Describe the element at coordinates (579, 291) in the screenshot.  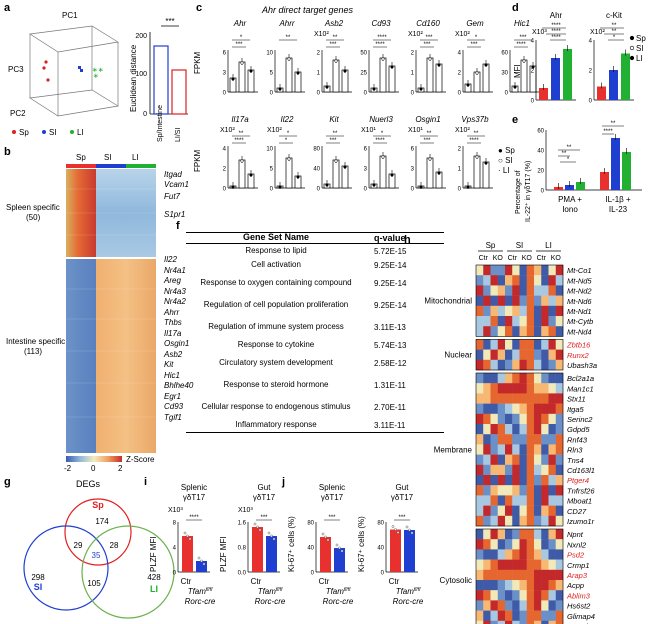
I see `gene-label: Mt-Nd2` at that location.